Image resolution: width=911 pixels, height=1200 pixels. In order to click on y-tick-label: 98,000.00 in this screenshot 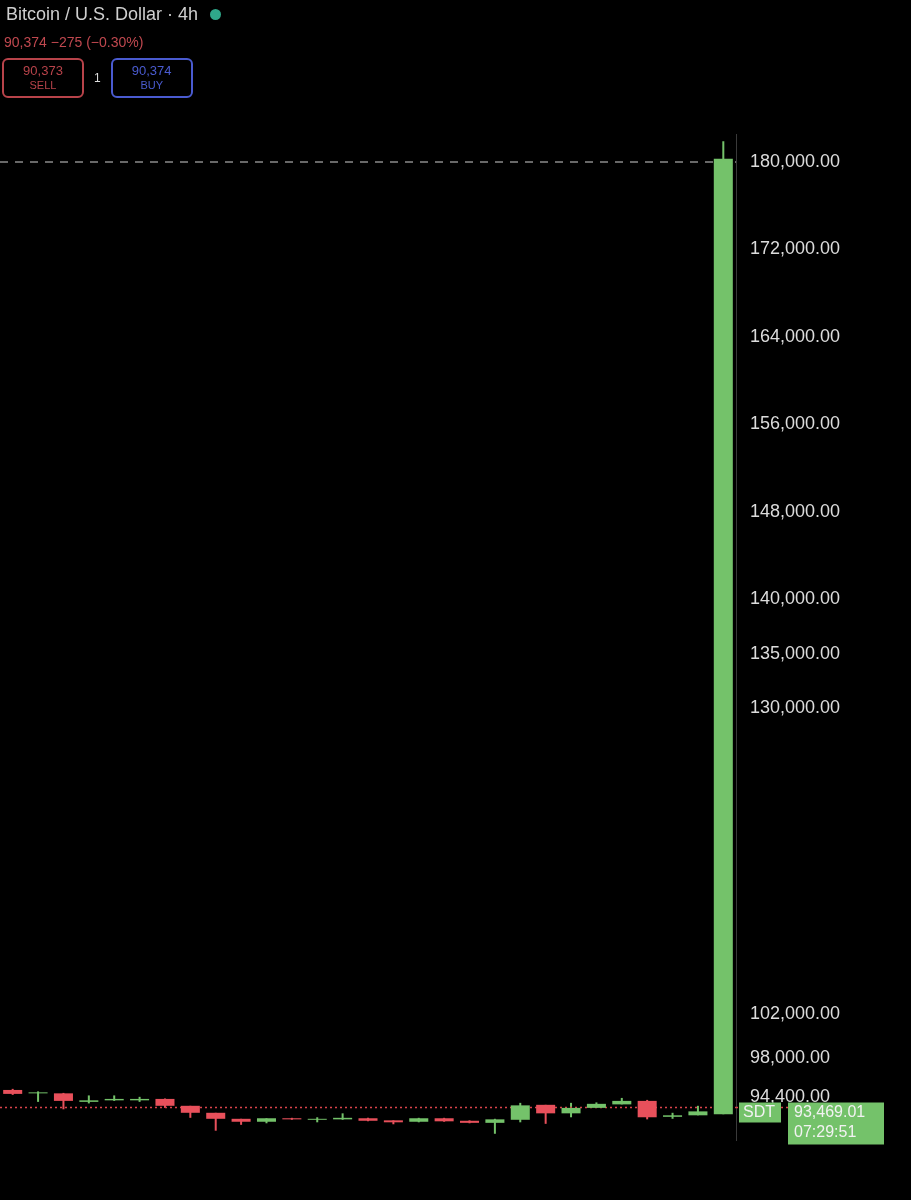, I will do `click(790, 1057)`.